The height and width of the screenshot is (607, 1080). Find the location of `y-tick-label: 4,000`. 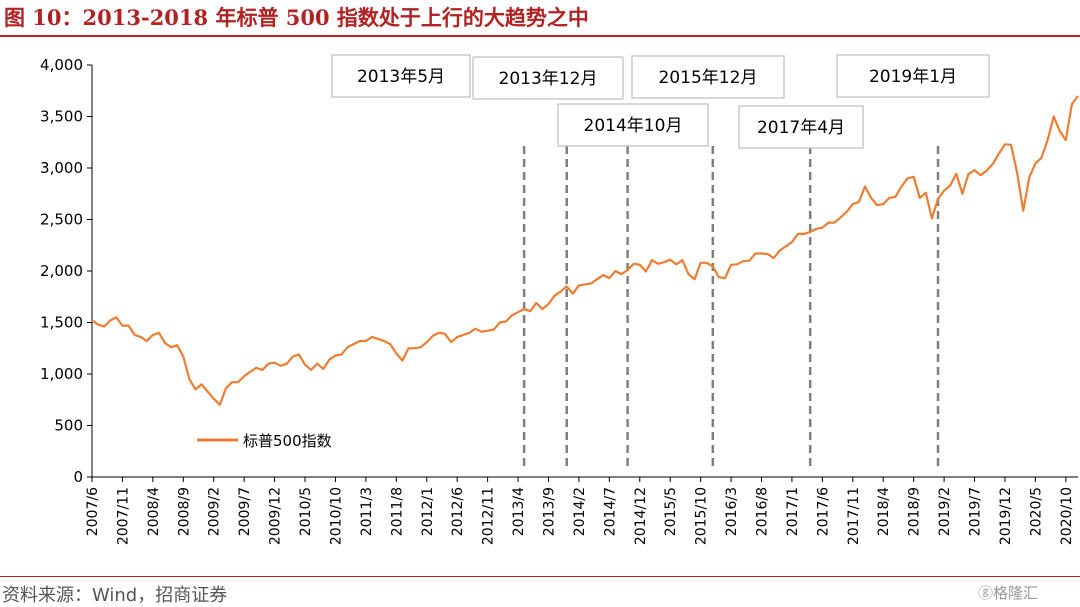

y-tick-label: 4,000 is located at coordinates (61, 65).